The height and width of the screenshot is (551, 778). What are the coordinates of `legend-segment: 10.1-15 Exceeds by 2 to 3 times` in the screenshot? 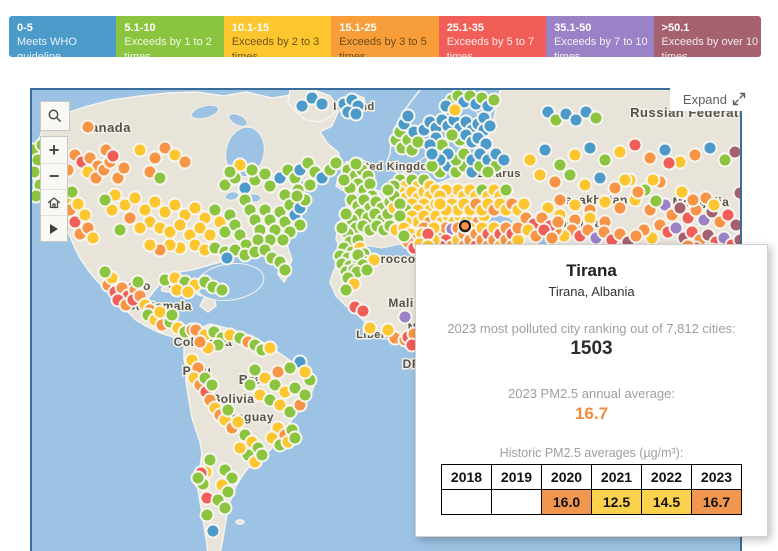 It's located at (277, 36).